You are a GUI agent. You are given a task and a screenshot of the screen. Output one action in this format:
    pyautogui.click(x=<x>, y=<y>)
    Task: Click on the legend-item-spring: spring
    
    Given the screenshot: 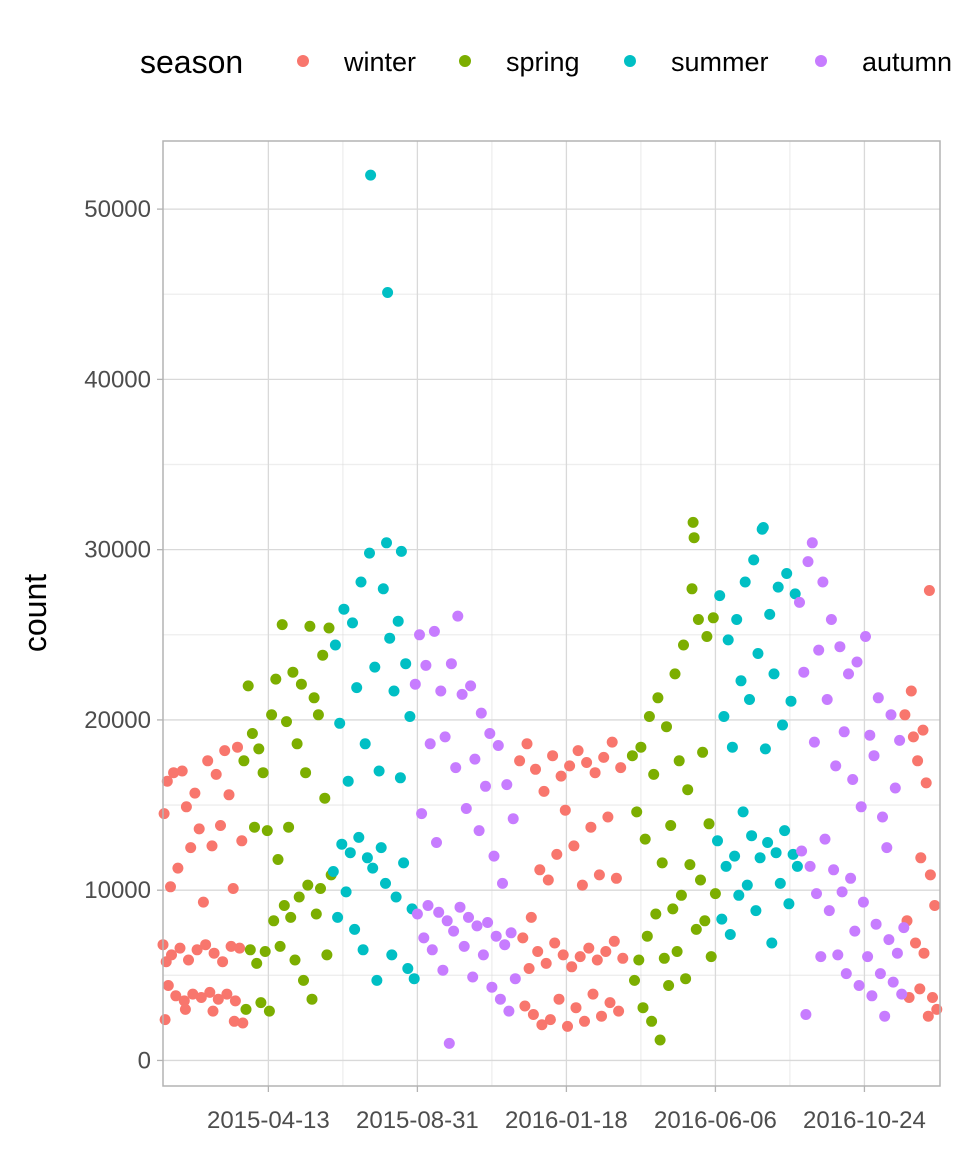 What is the action you would take?
    pyautogui.click(x=519, y=62)
    